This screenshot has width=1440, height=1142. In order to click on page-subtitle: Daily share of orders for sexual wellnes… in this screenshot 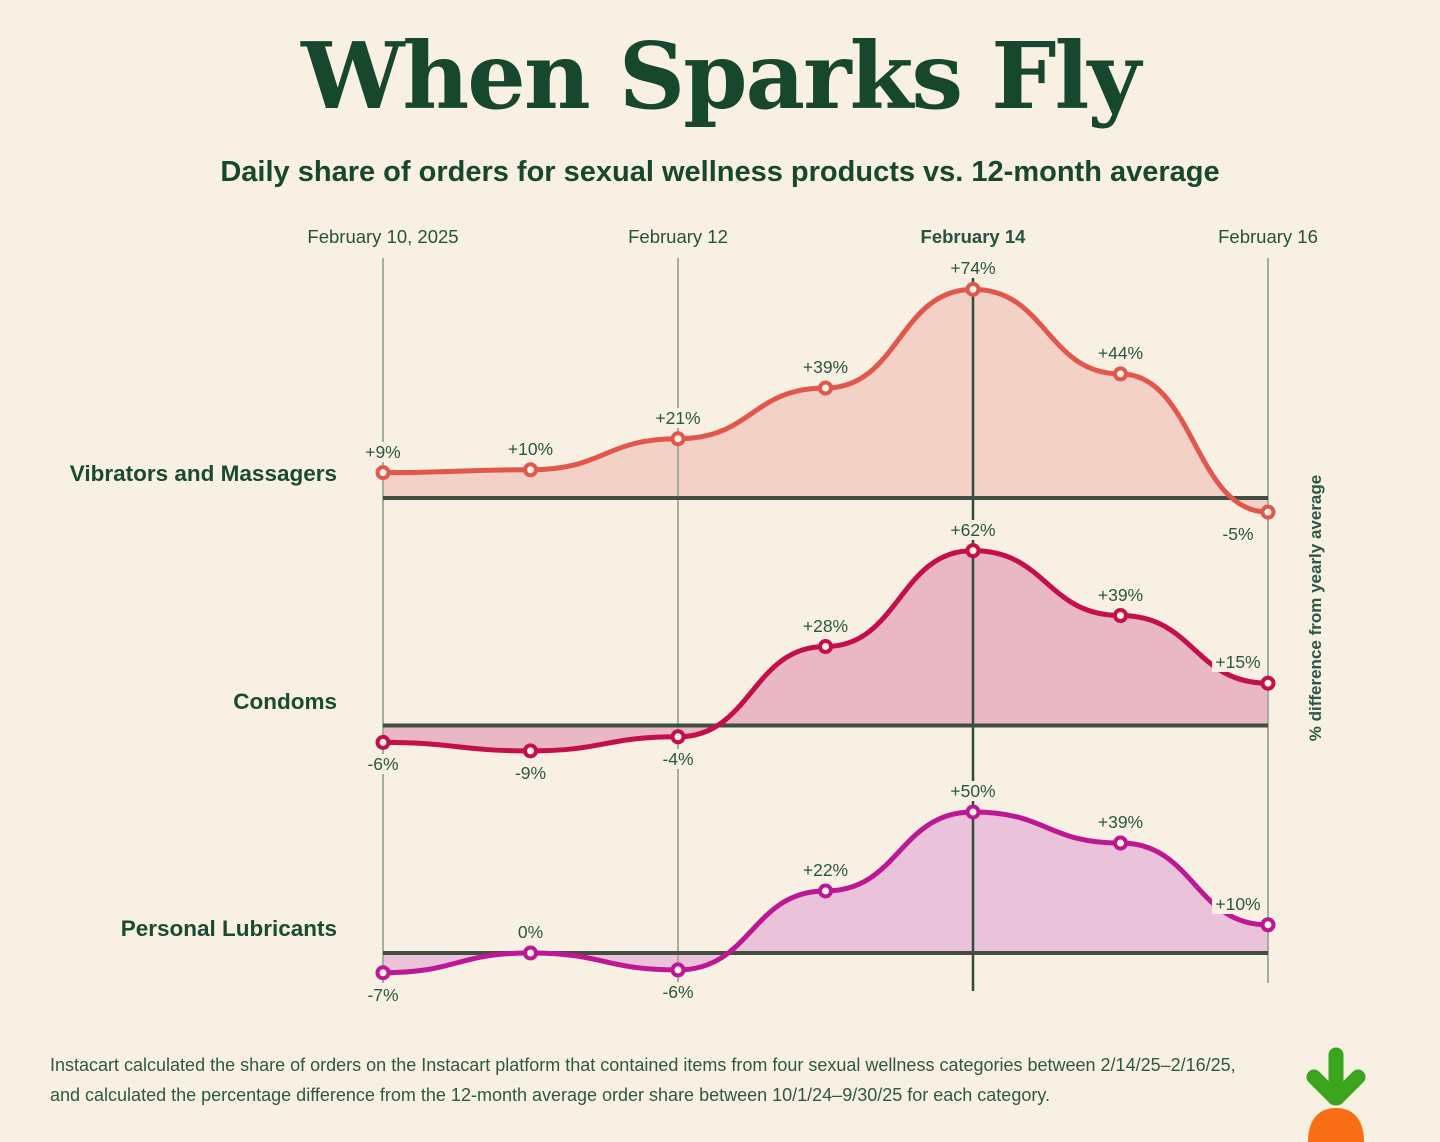, I will do `click(720, 172)`.